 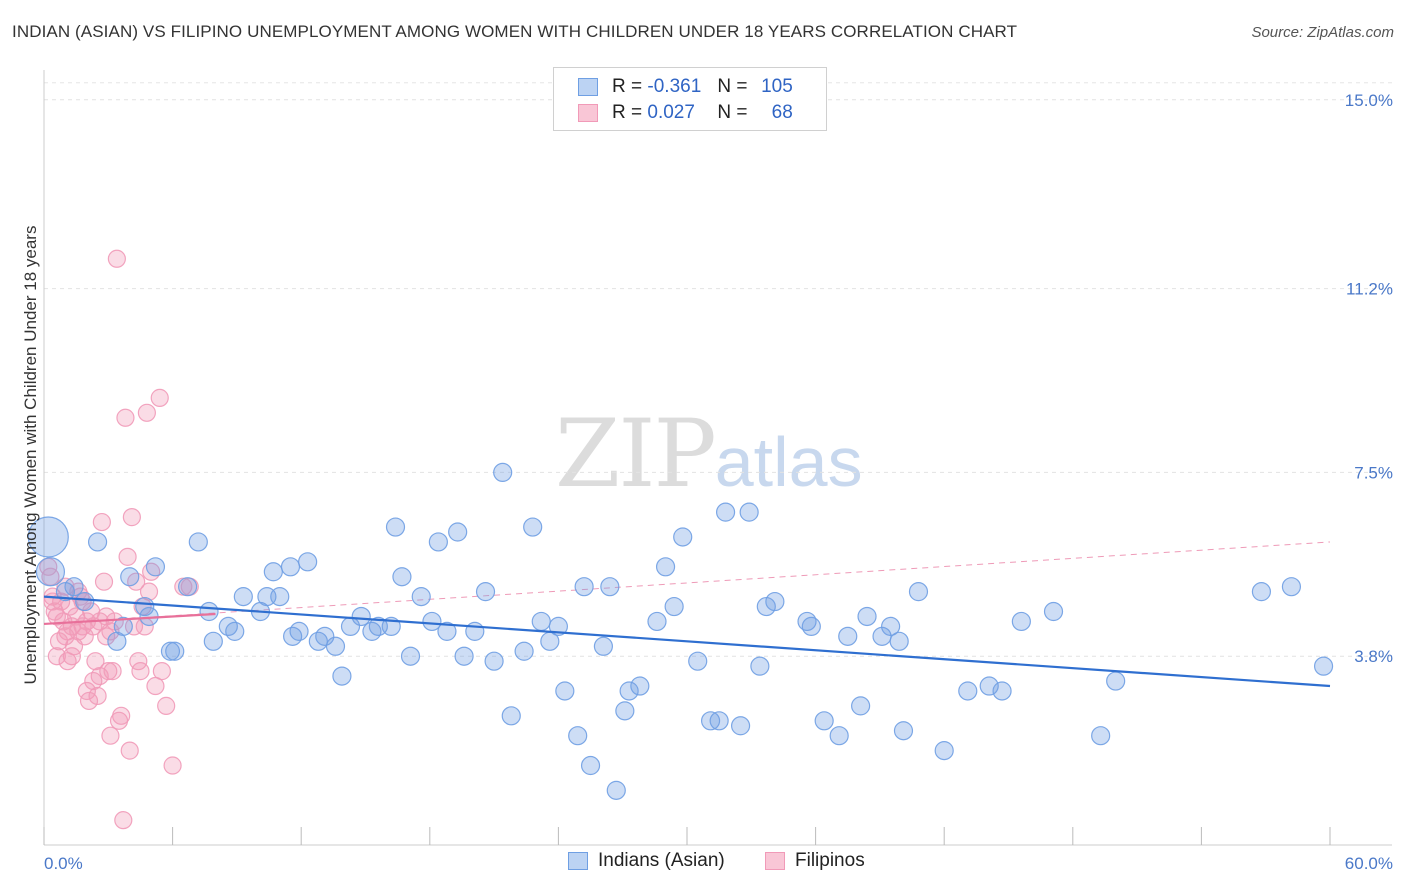 What do you see at coordinates (119, 539) in the screenshot?
I see `filipinos-points` at bounding box center [119, 539].